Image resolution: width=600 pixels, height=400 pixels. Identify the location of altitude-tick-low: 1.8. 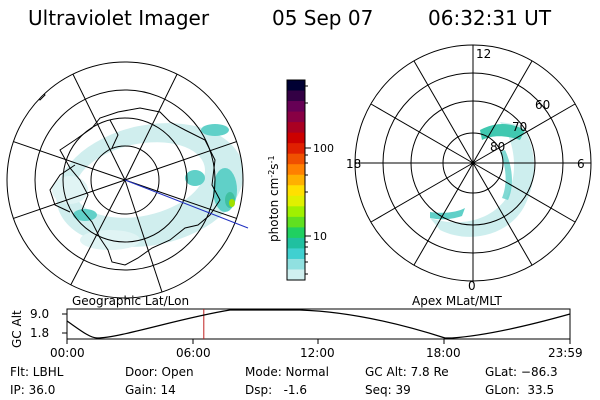
(39, 333).